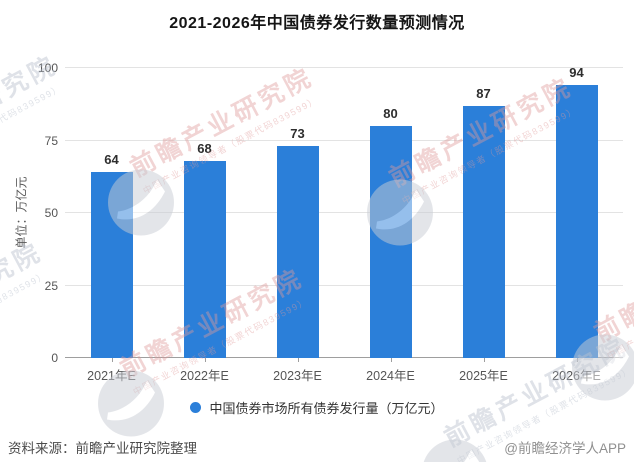 This screenshot has width=634, height=462. What do you see at coordinates (111, 376) in the screenshot?
I see `x-tick-label: 2021年E` at bounding box center [111, 376].